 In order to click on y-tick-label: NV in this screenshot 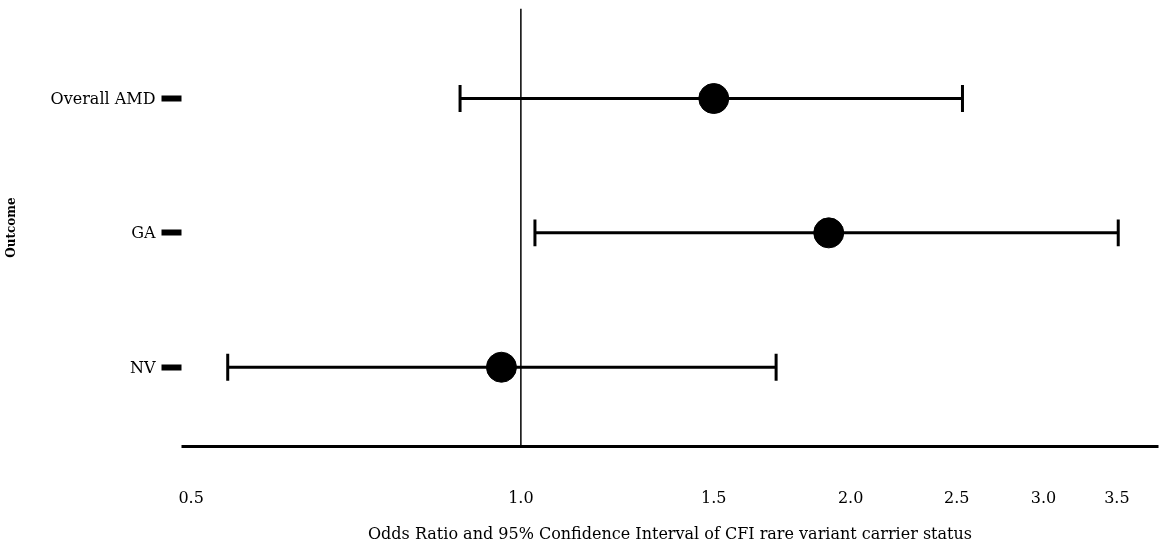, I will do `click(142, 367)`.